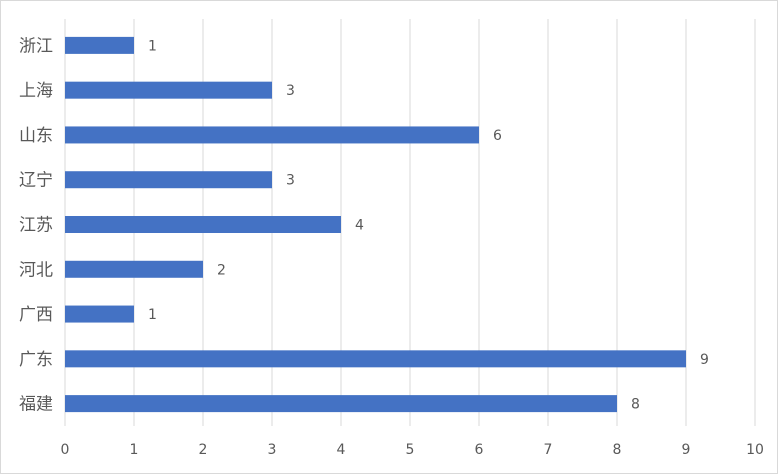 This screenshot has height=474, width=778. Describe the element at coordinates (686, 450) in the screenshot. I see `x-tick-label: 9` at that location.